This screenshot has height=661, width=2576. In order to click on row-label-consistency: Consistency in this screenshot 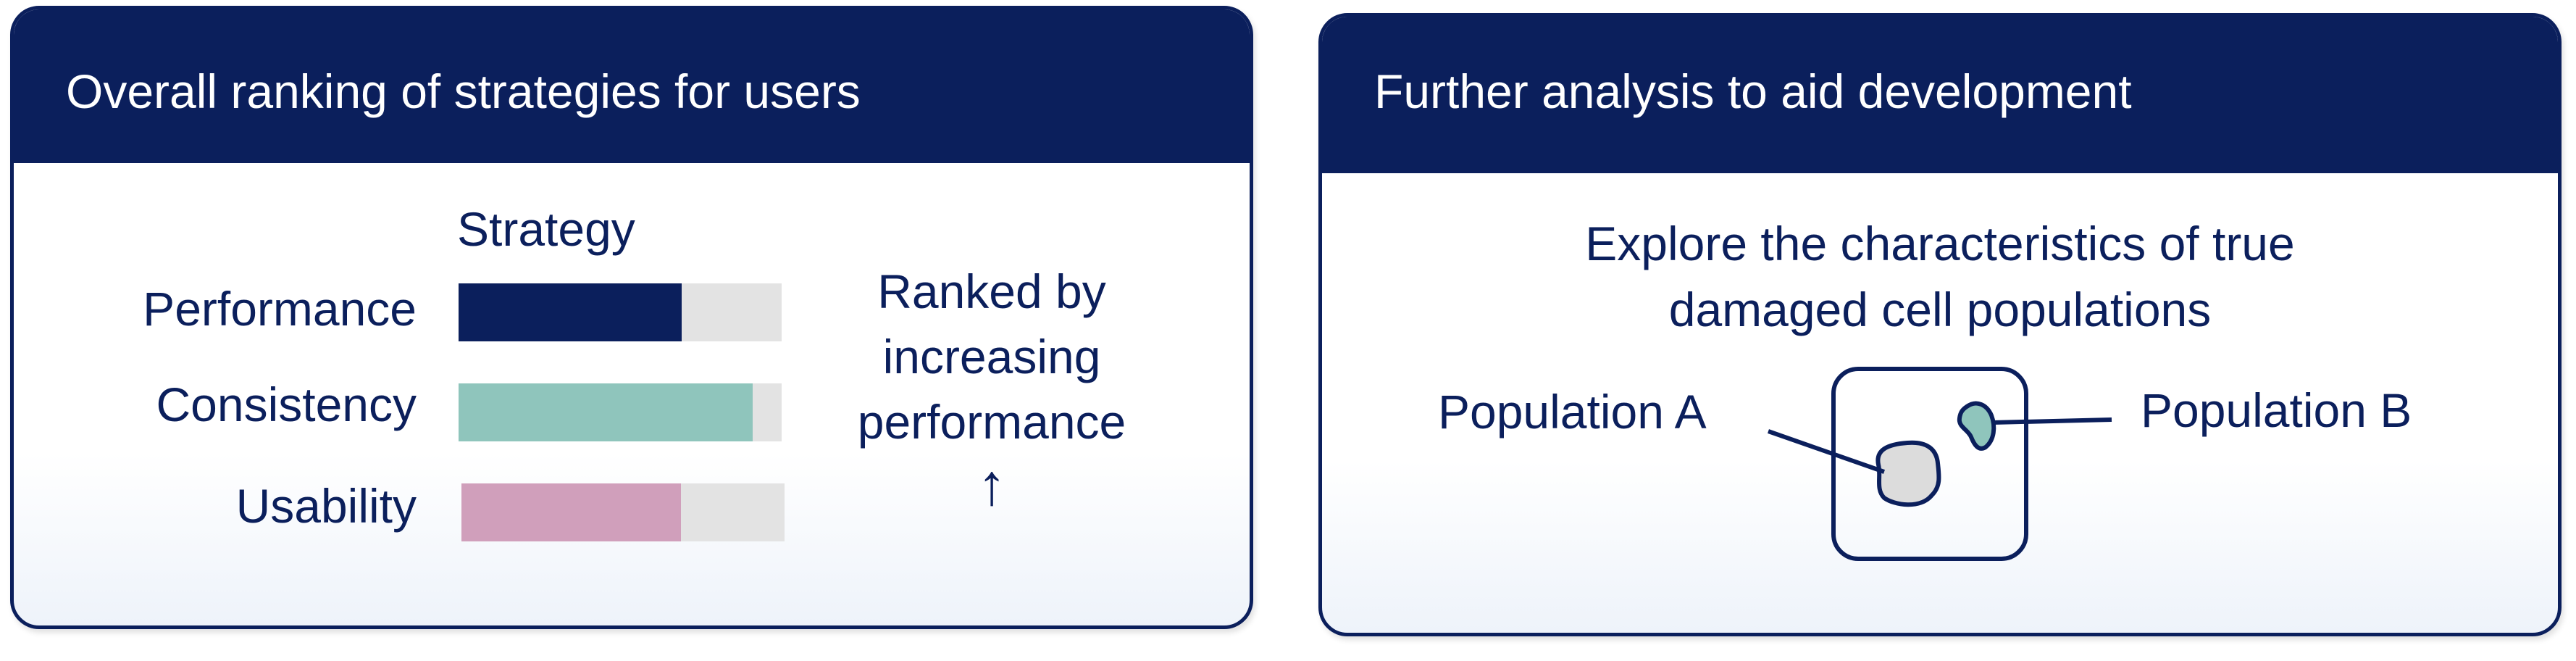, I will do `click(286, 404)`.